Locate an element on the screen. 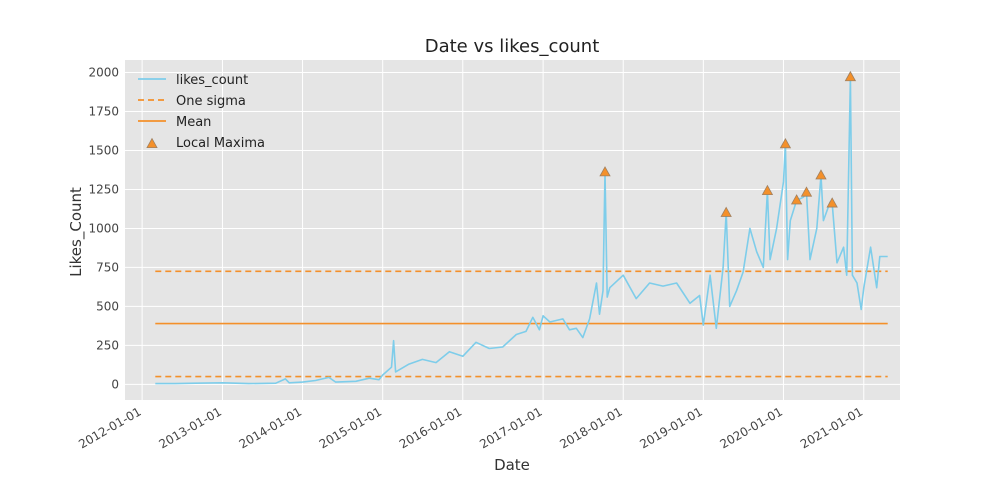 The height and width of the screenshot is (500, 1000). y-tick-label: 500 is located at coordinates (107, 306).